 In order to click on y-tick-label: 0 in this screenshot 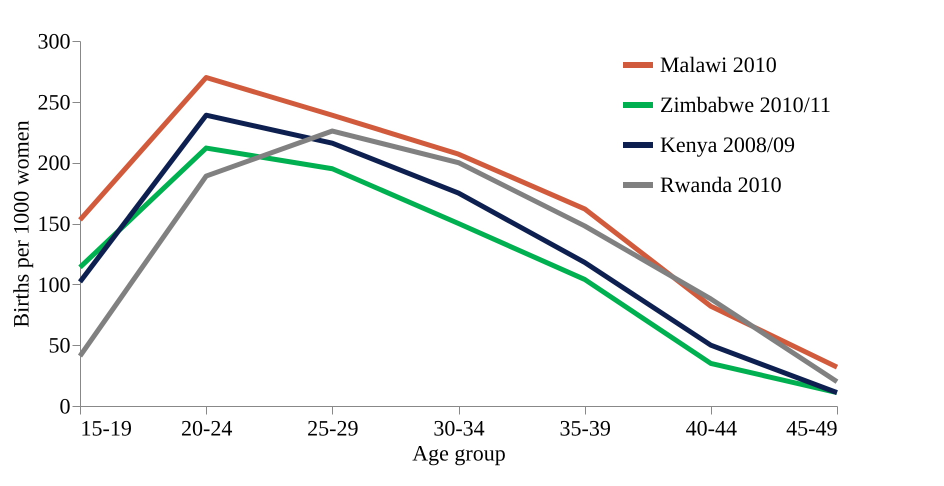, I will do `click(65, 406)`.